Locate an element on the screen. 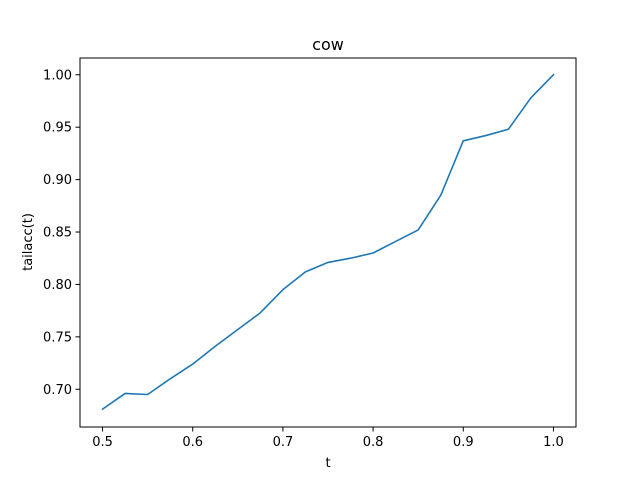  y-tick-label: 0.90 is located at coordinates (57, 180).